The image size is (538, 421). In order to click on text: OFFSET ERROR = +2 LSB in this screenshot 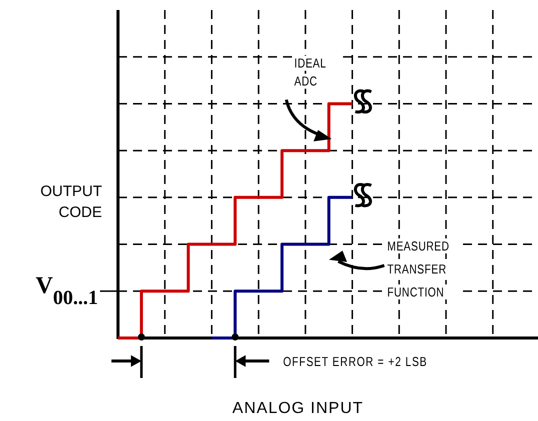, I will do `click(355, 362)`.